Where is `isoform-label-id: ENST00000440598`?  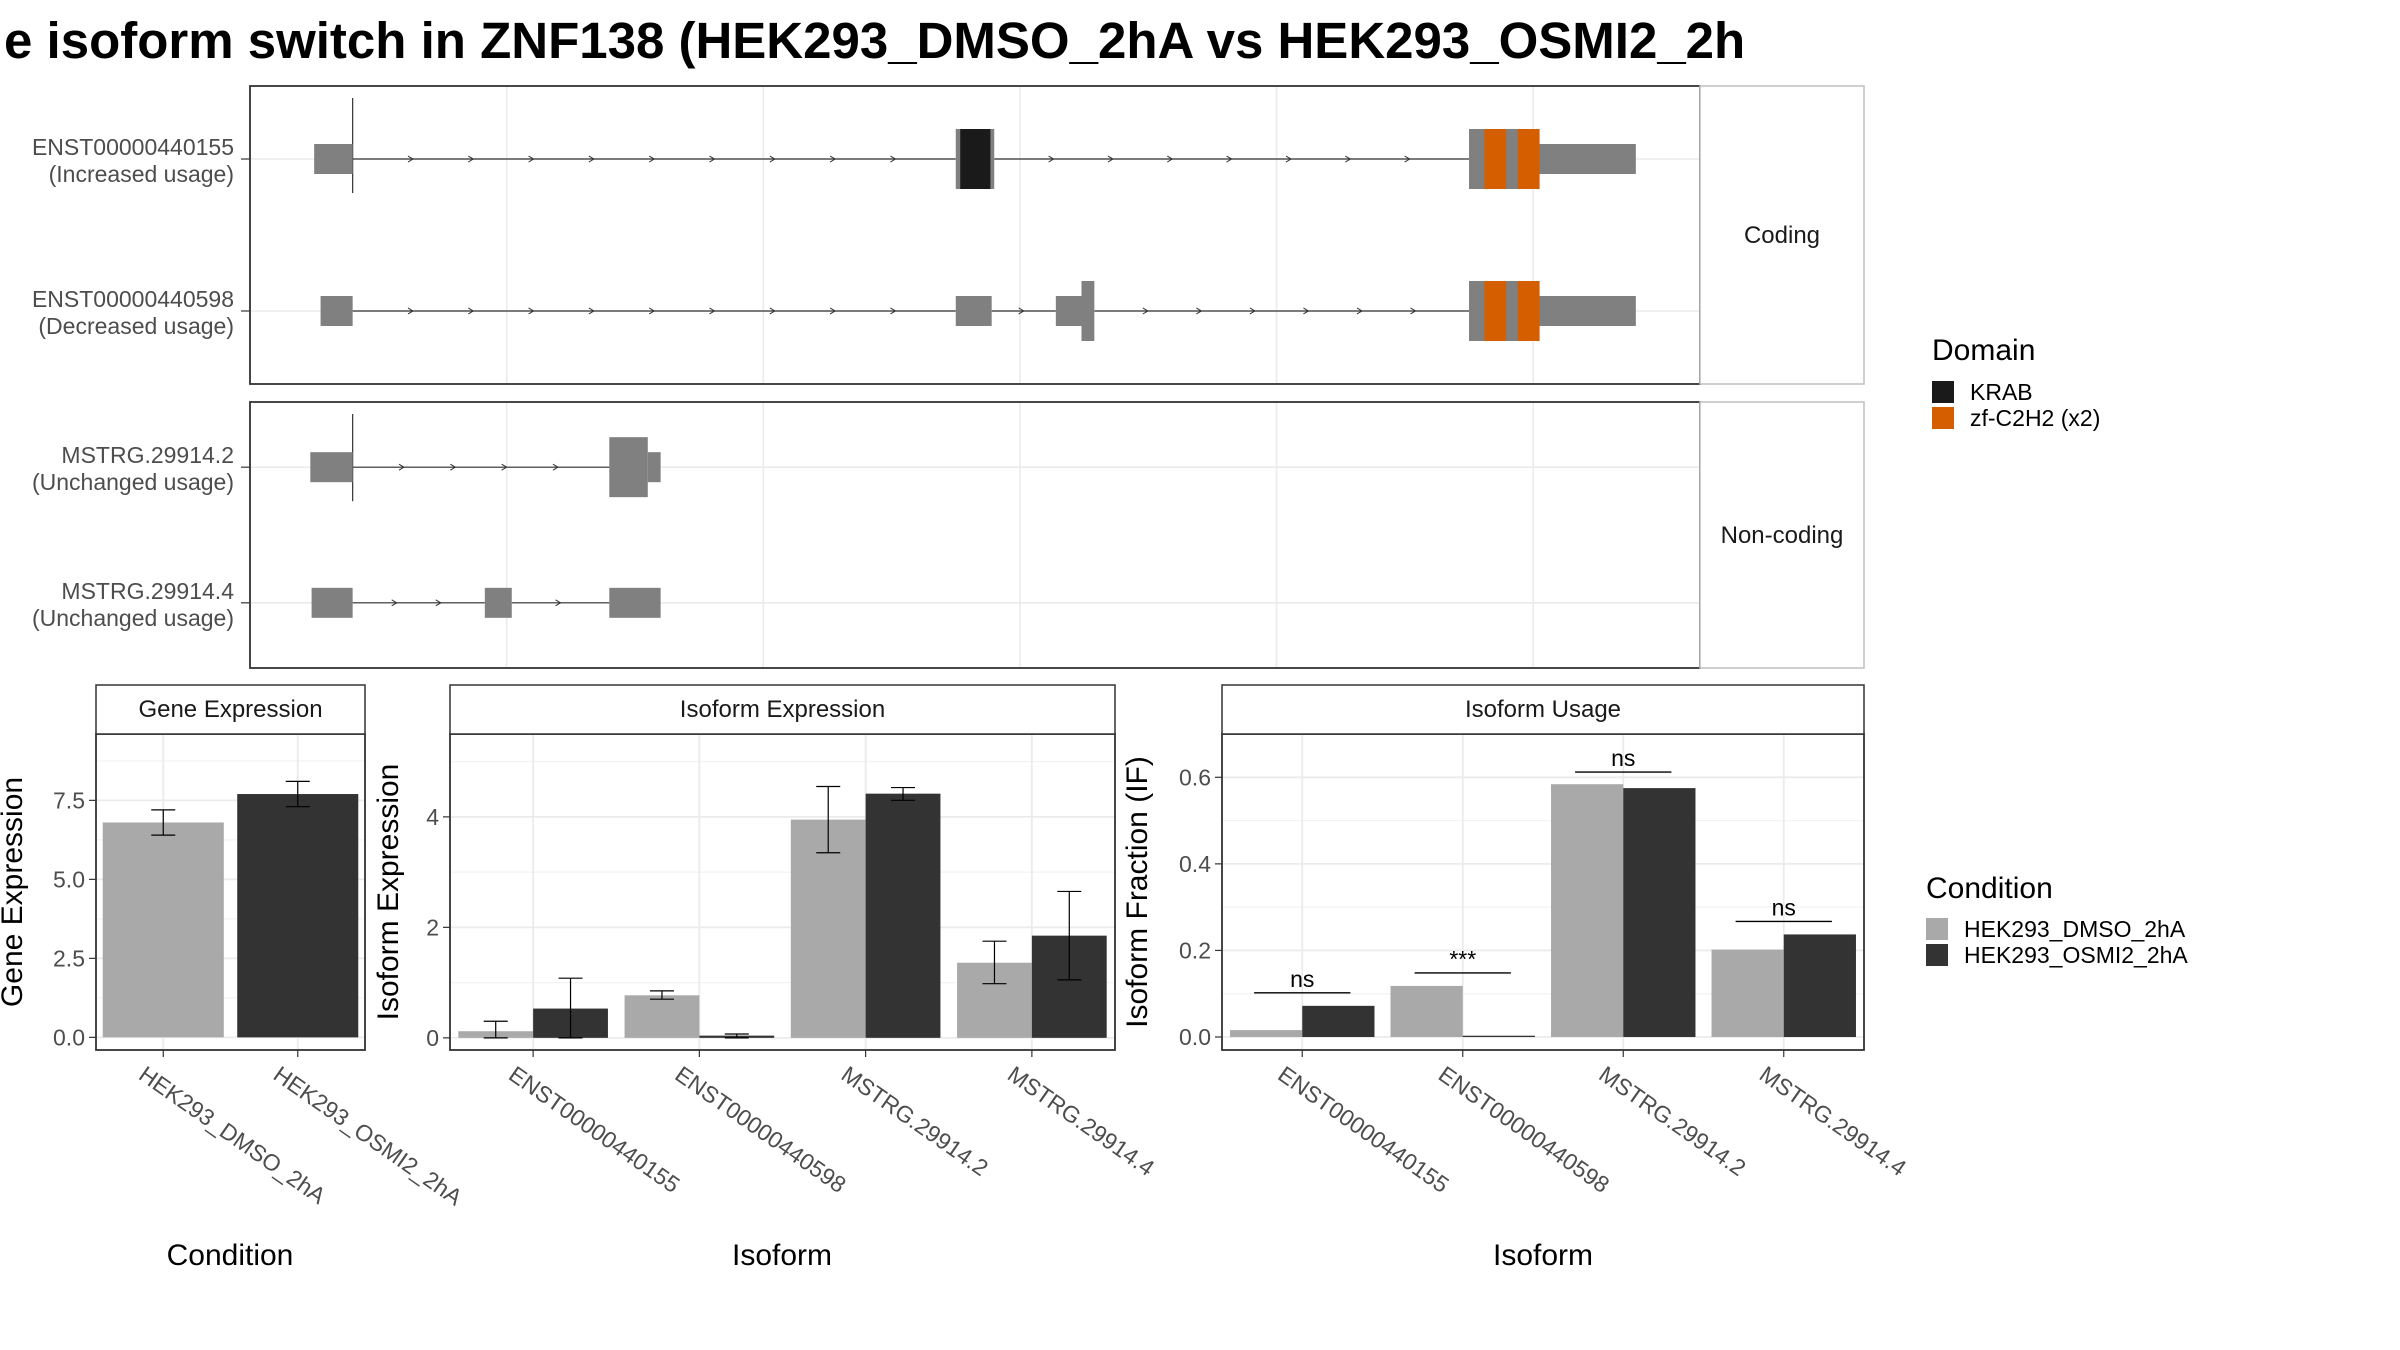
isoform-label-id: ENST00000440598 is located at coordinates (133, 299).